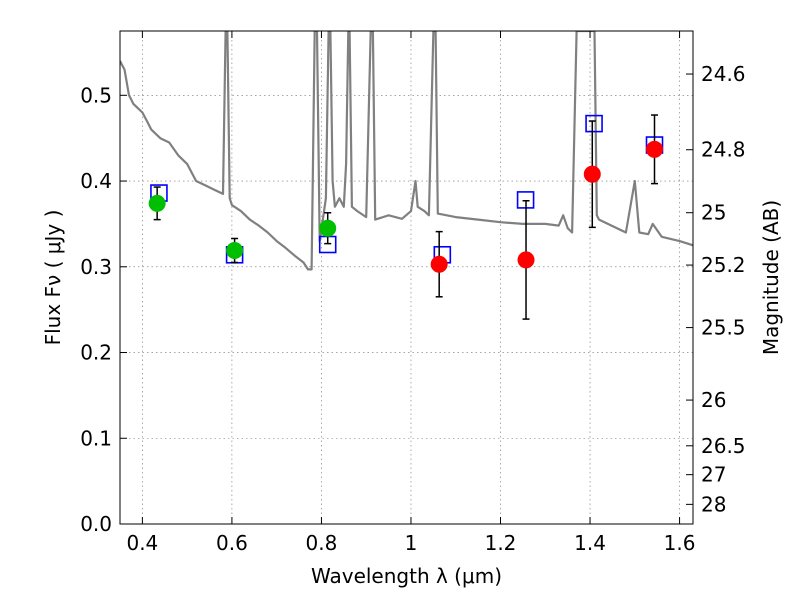 The height and width of the screenshot is (600, 800). Describe the element at coordinates (713, 400) in the screenshot. I see `right-tick-label: 26` at that location.